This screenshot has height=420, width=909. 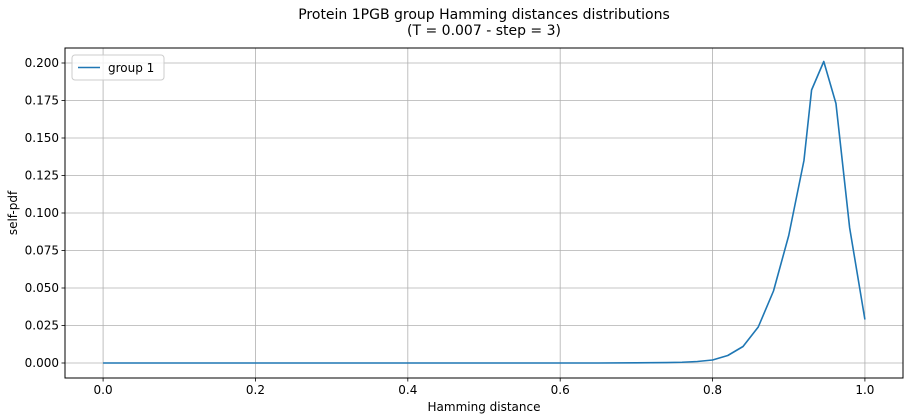 What do you see at coordinates (484, 31) in the screenshot?
I see `chart-subtitle: (T = 0.007 - step = 3)` at bounding box center [484, 31].